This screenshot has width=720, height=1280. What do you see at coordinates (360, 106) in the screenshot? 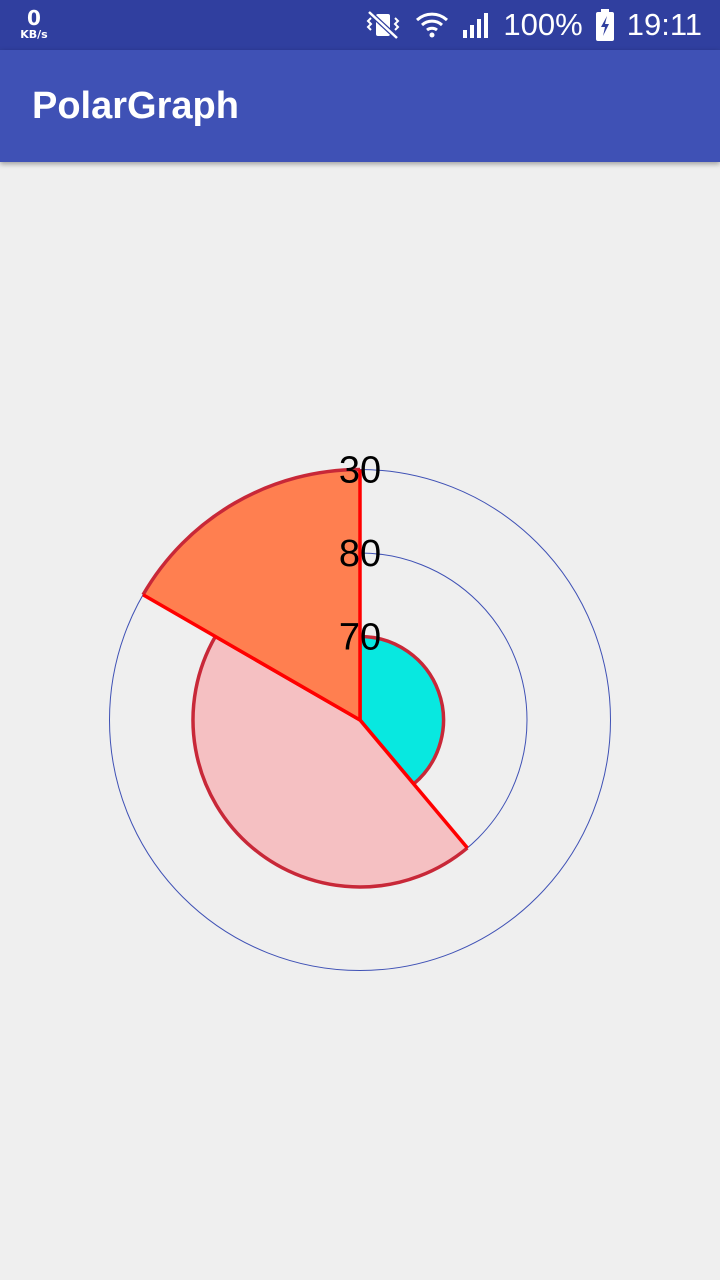
I see `app-bar: PolarGraph` at bounding box center [360, 106].